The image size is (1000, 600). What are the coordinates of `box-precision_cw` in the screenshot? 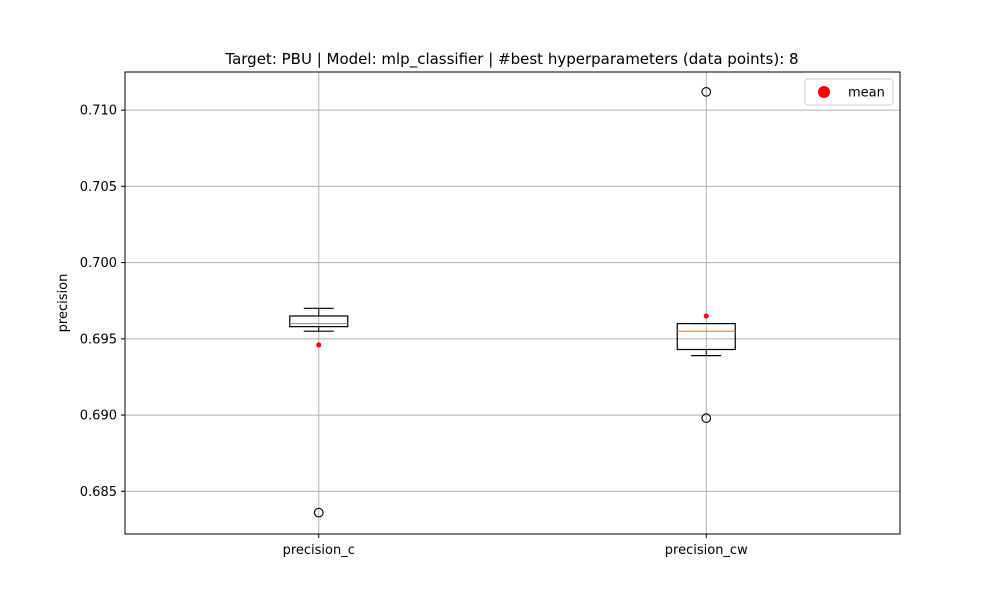 It's located at (706, 254).